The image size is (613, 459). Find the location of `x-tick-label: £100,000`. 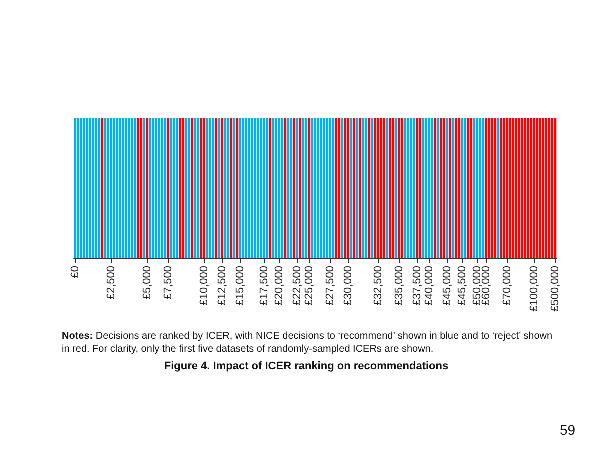

x-tick-label: £100,000 is located at coordinates (534, 289).